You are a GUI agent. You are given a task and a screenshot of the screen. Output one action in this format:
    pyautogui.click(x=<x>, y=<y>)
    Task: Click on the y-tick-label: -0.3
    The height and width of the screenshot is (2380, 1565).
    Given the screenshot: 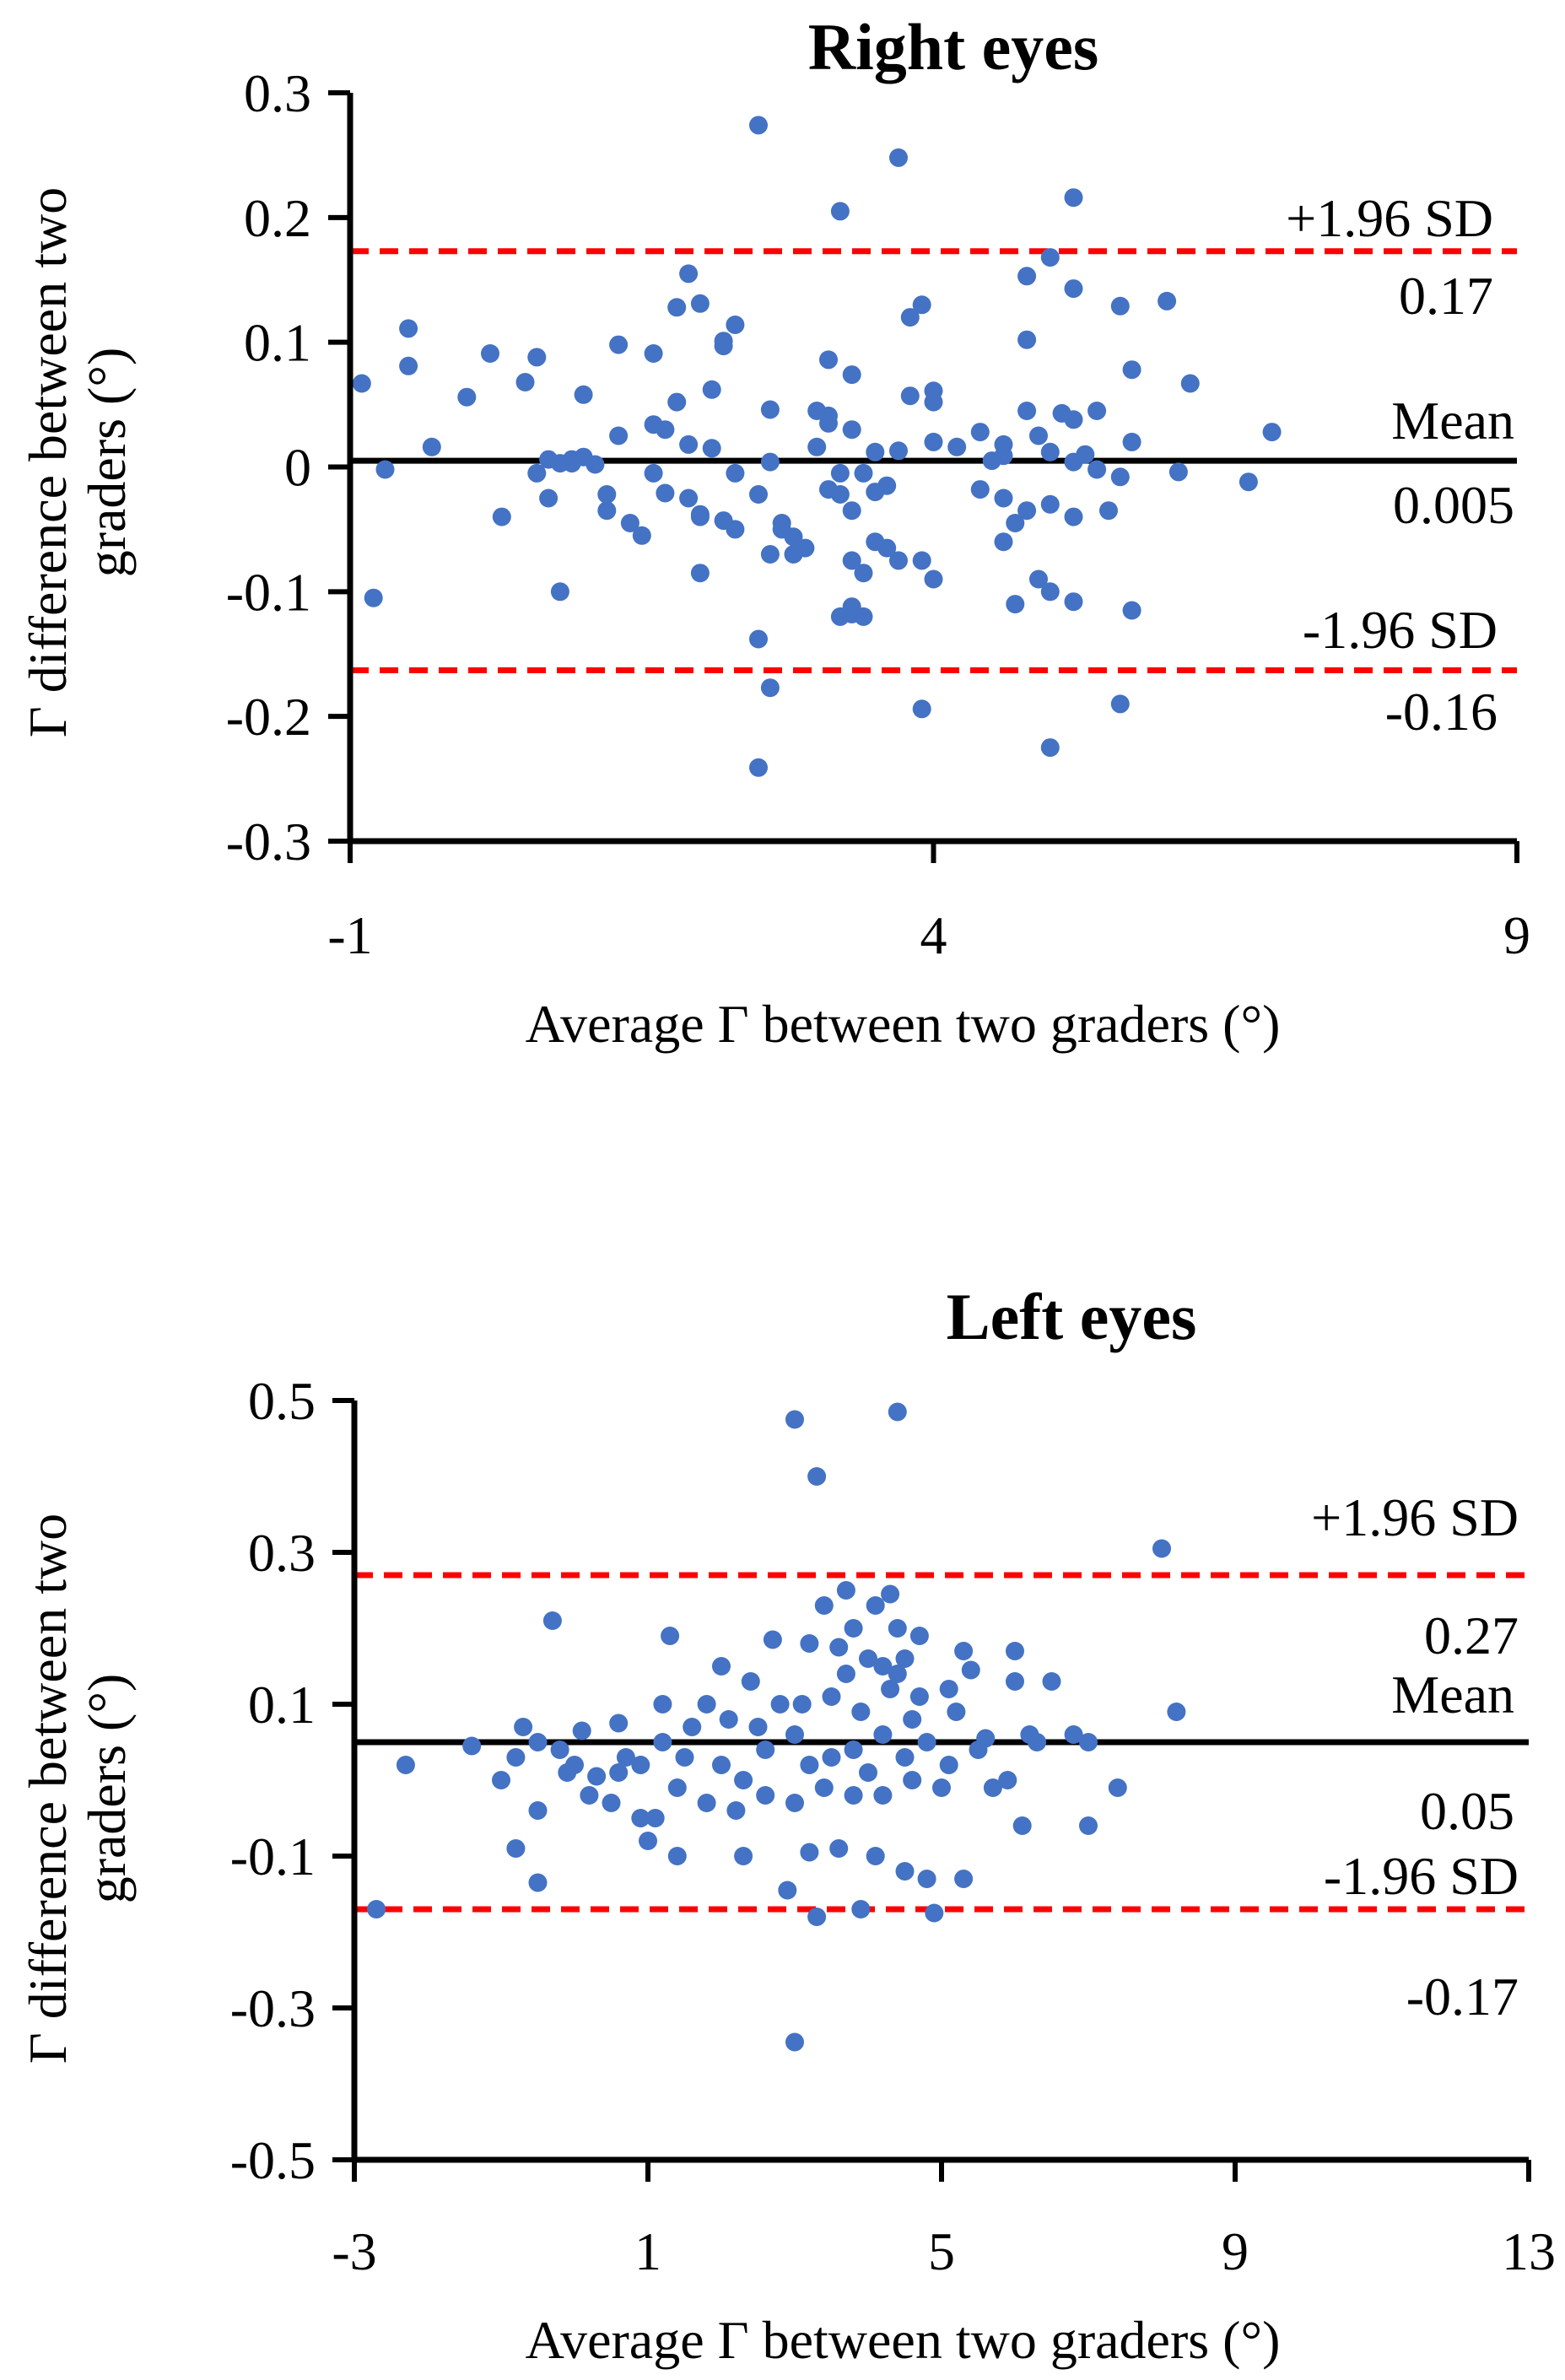 What is the action you would take?
    pyautogui.click(x=273, y=2008)
    